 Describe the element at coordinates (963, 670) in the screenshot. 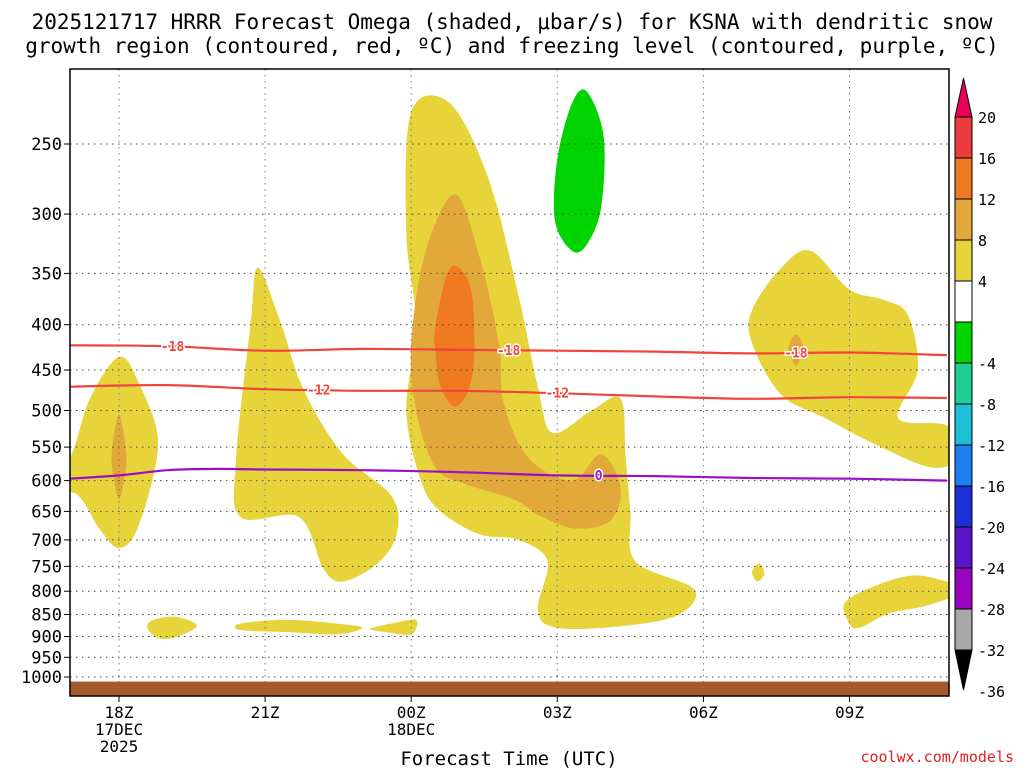

I see `colorbar-bottom-arrow` at that location.